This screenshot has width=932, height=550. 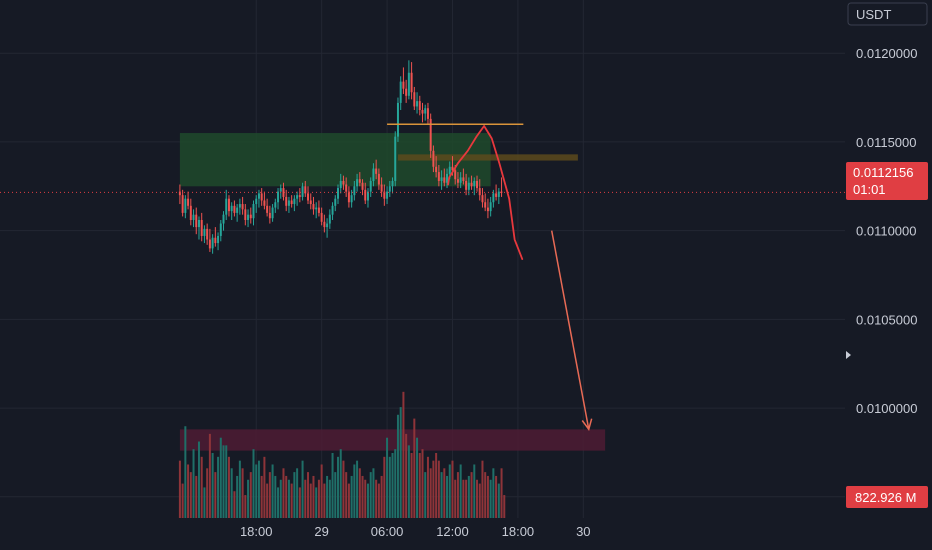 I want to click on x-tick-label: 18:00, so click(x=518, y=531).